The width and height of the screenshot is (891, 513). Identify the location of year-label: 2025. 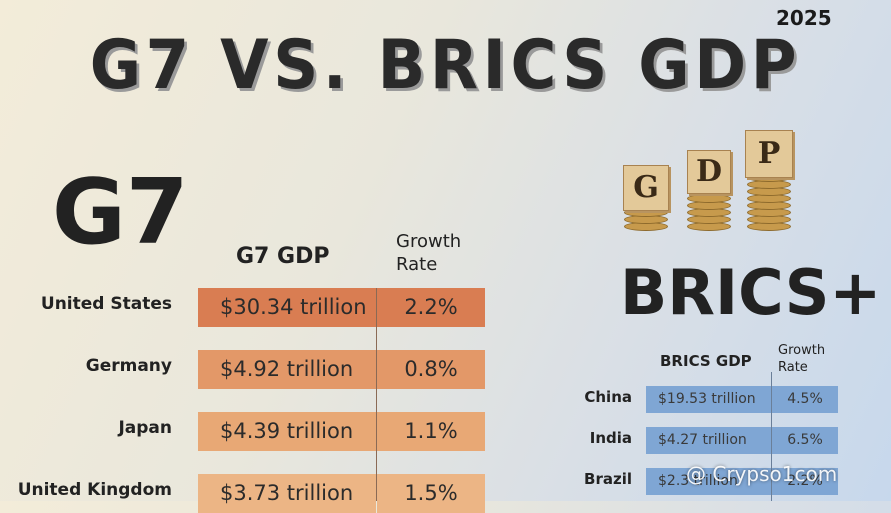
(804, 18).